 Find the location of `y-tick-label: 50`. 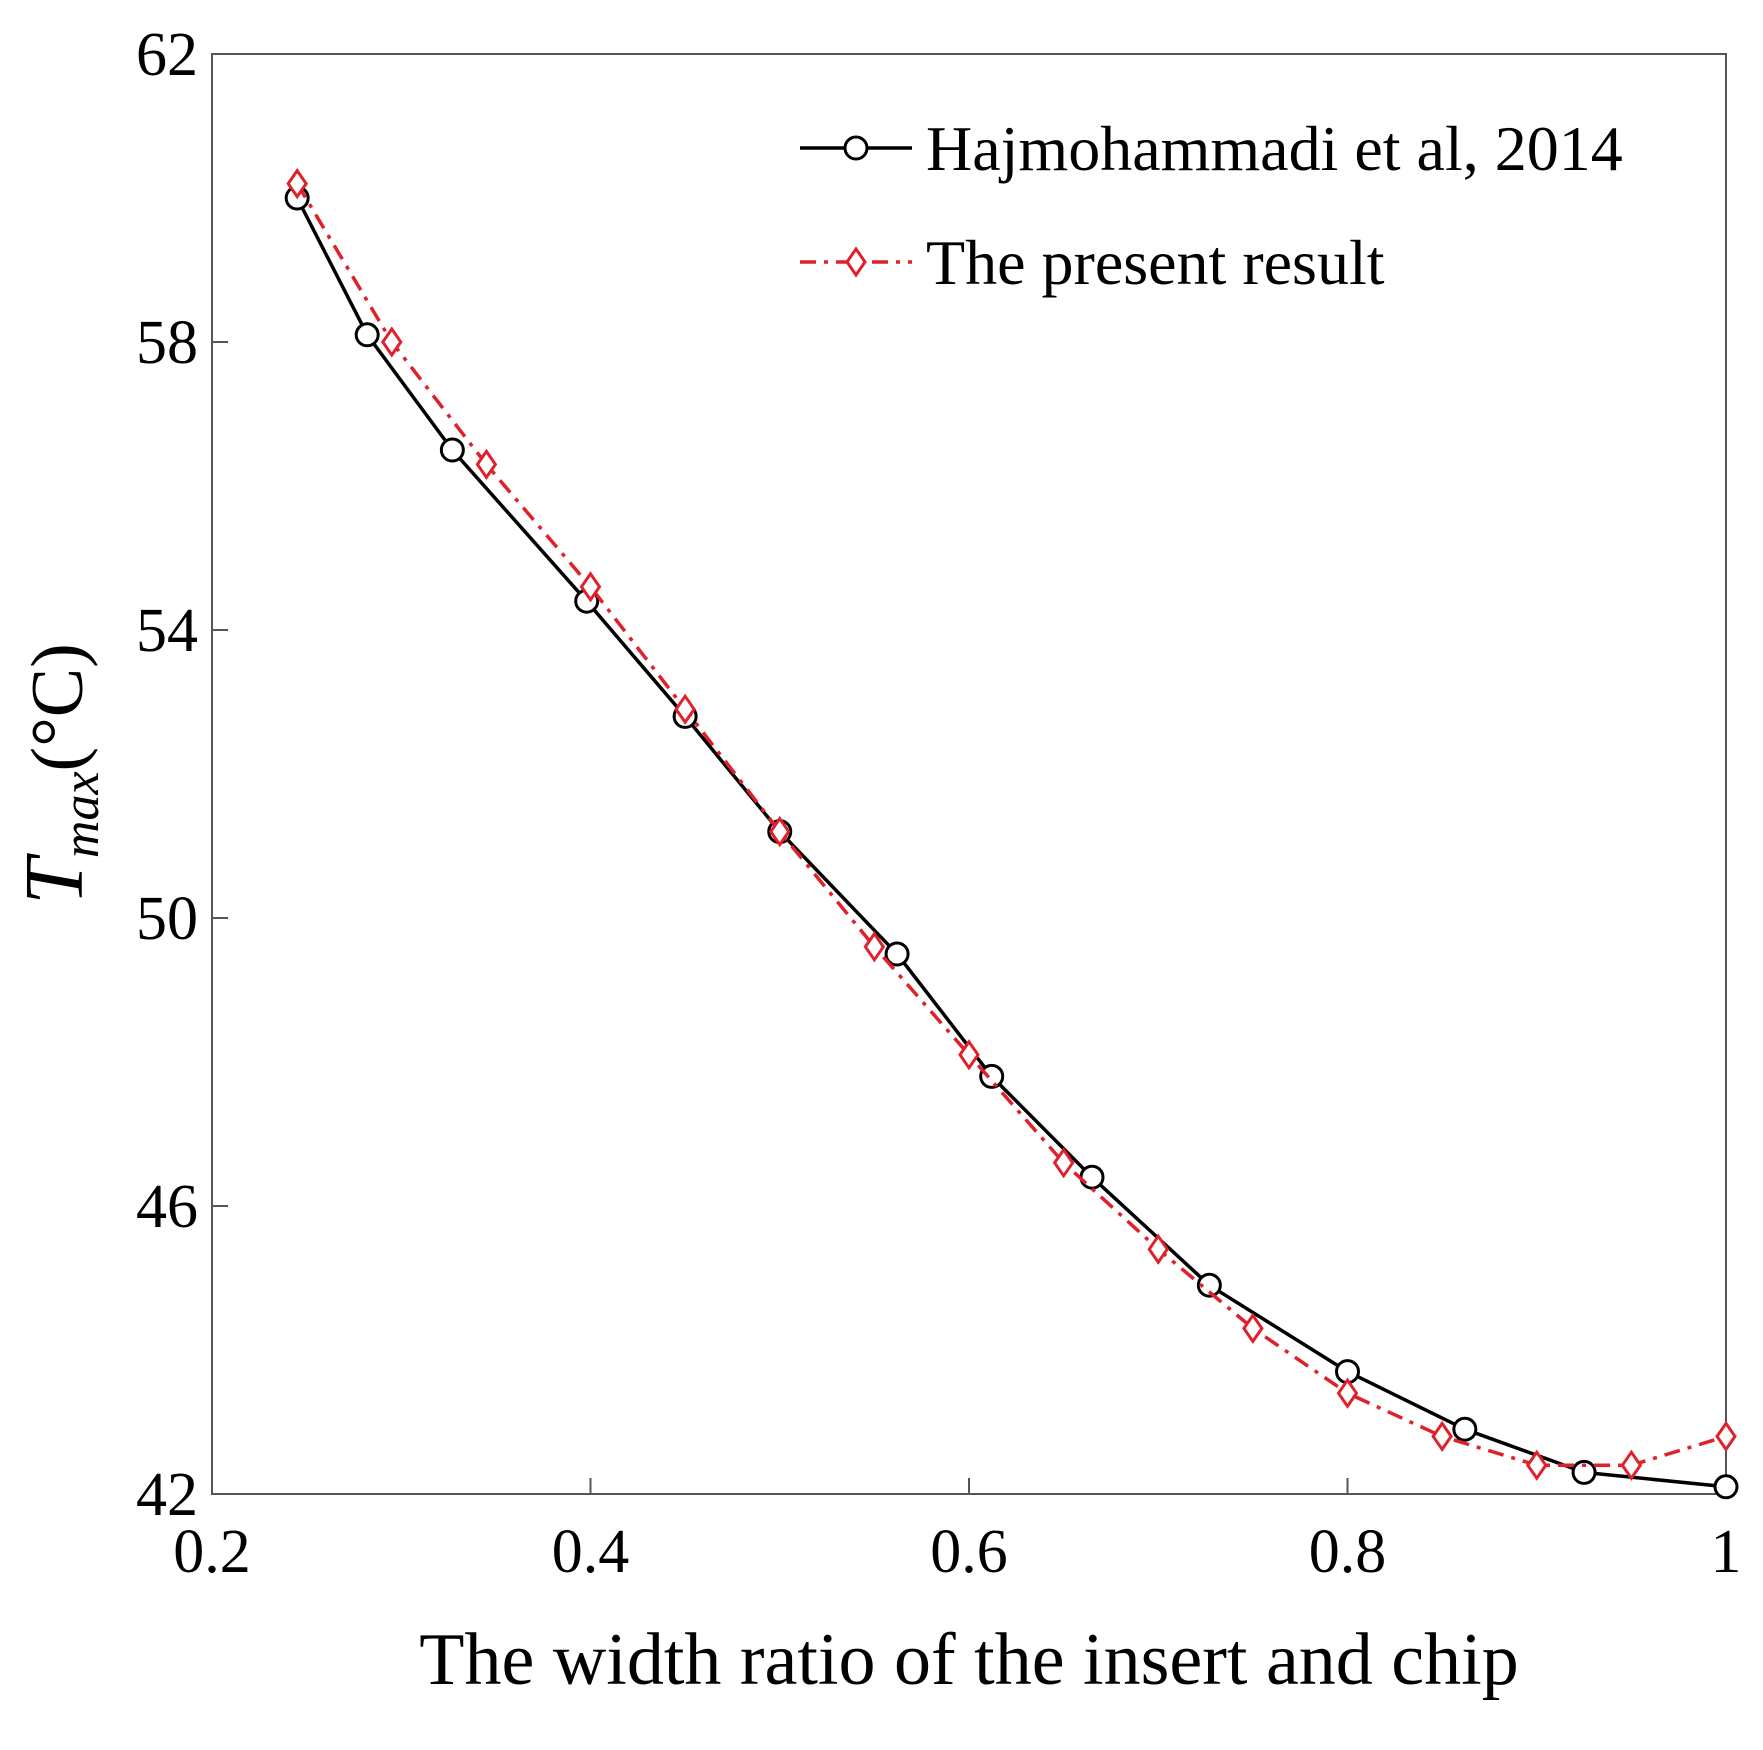

y-tick-label: 50 is located at coordinates (167, 919).